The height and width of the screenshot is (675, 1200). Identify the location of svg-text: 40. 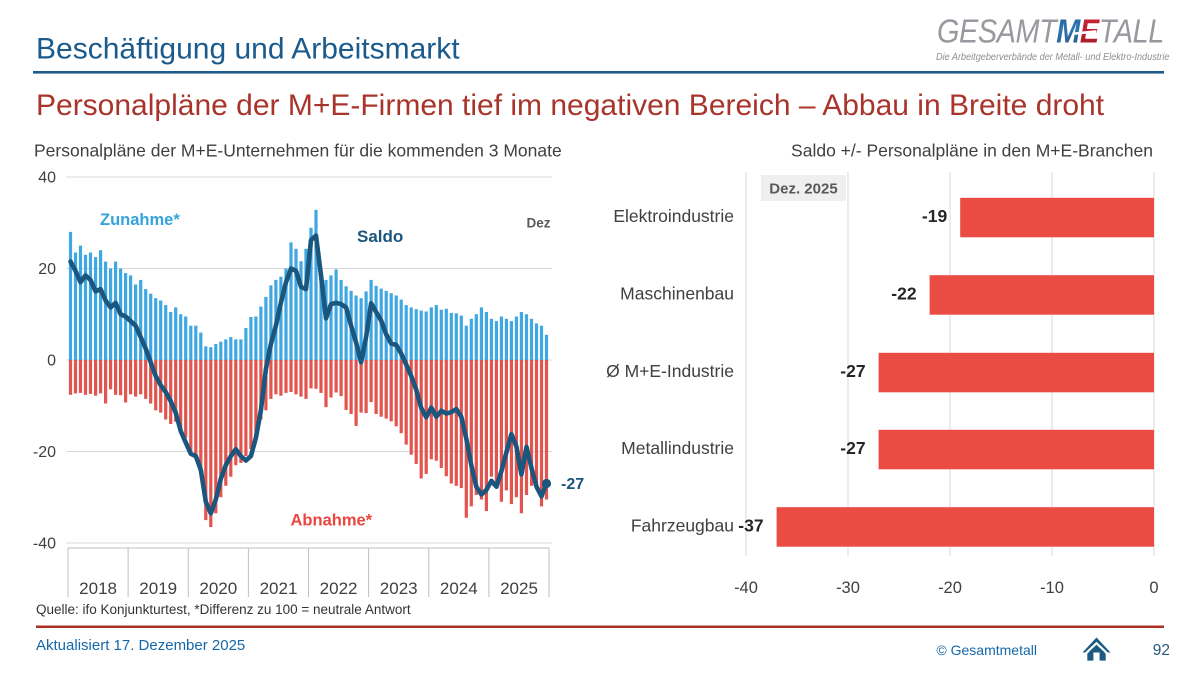
(47, 178).